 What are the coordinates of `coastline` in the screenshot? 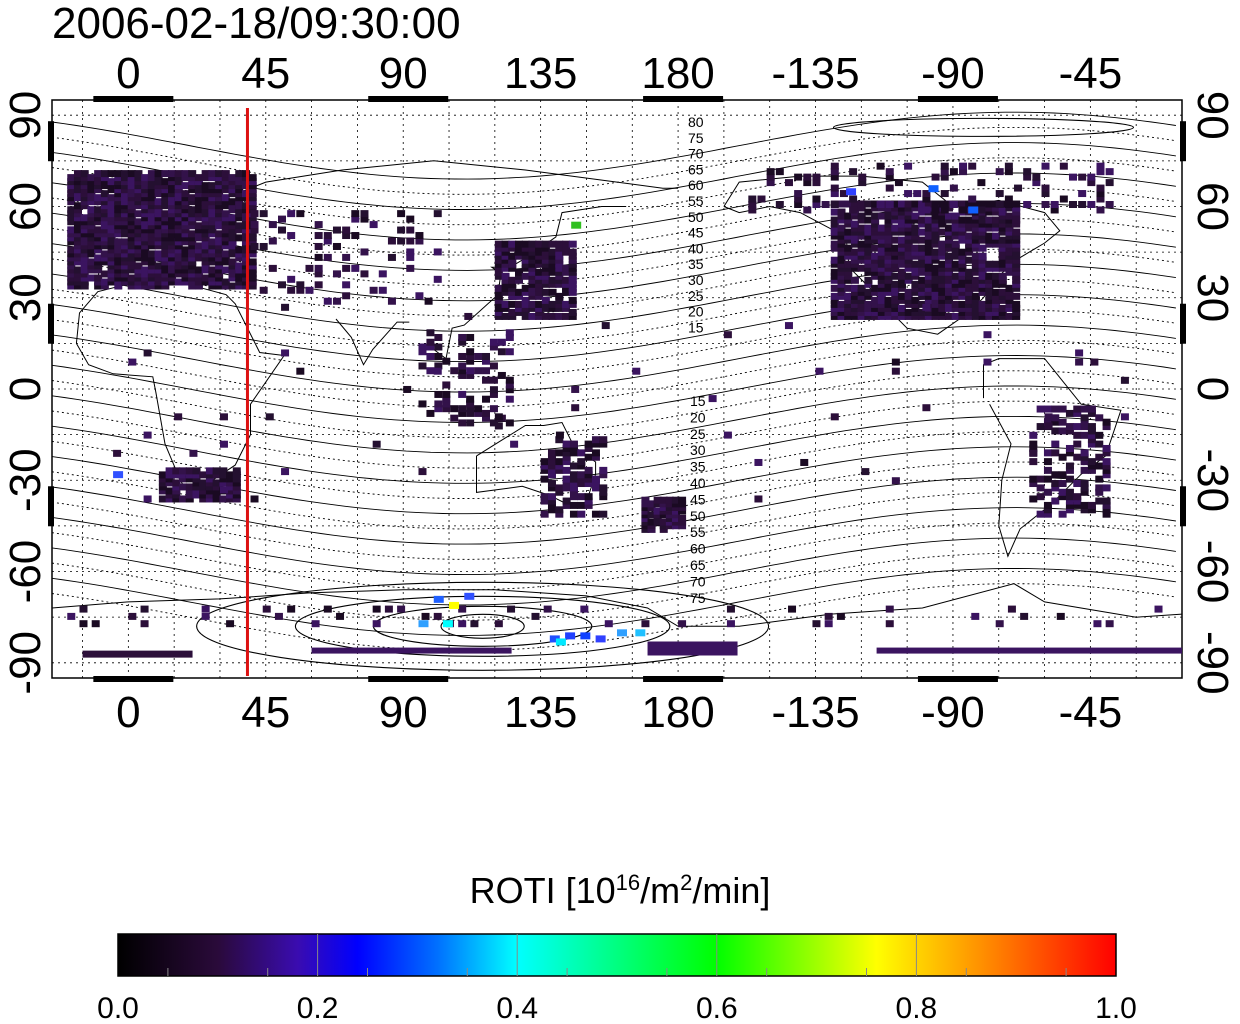 It's located at (536, 465).